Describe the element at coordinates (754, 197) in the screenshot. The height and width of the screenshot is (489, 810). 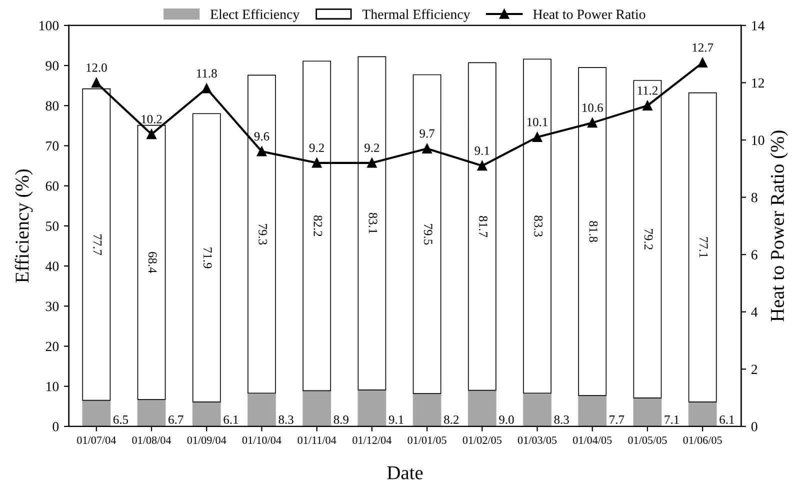
I see `y2-tick-label: 8` at that location.